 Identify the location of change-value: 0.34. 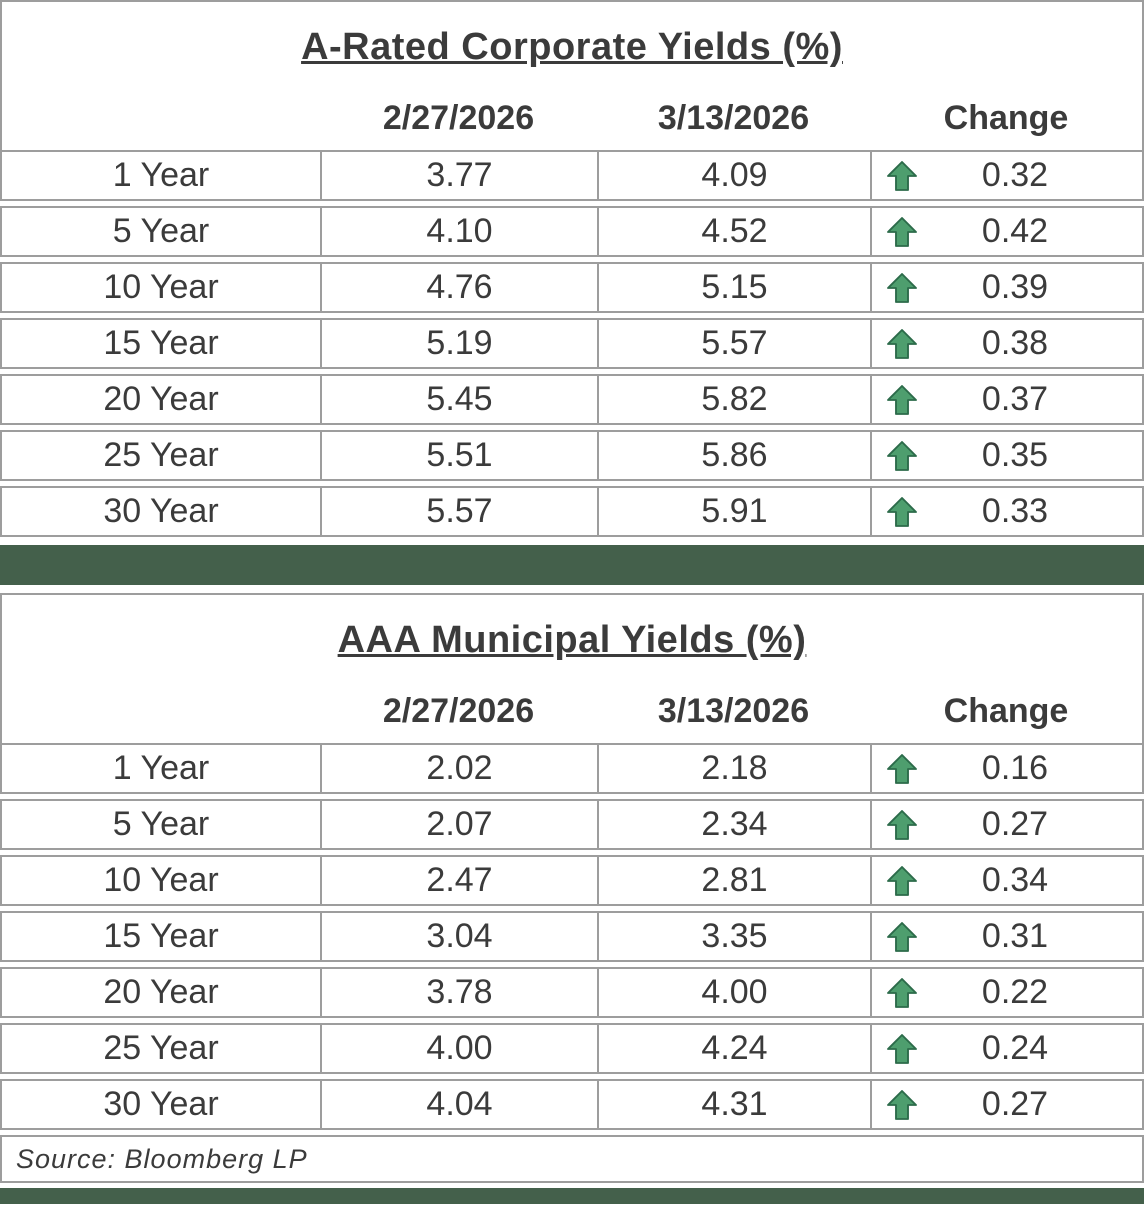
(1015, 880).